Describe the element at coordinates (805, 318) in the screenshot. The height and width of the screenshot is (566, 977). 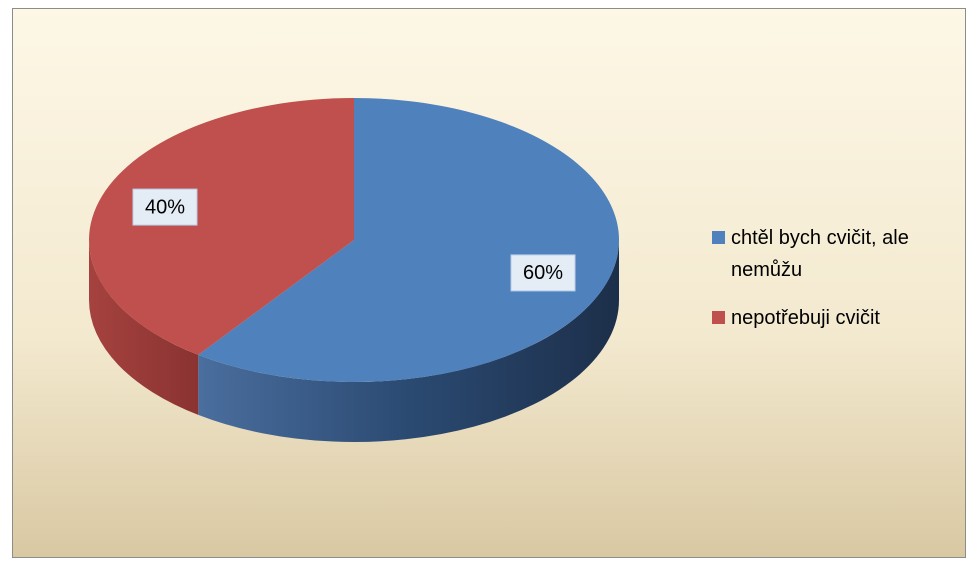
I see `legend-label: nepotřebuji cvičit` at that location.